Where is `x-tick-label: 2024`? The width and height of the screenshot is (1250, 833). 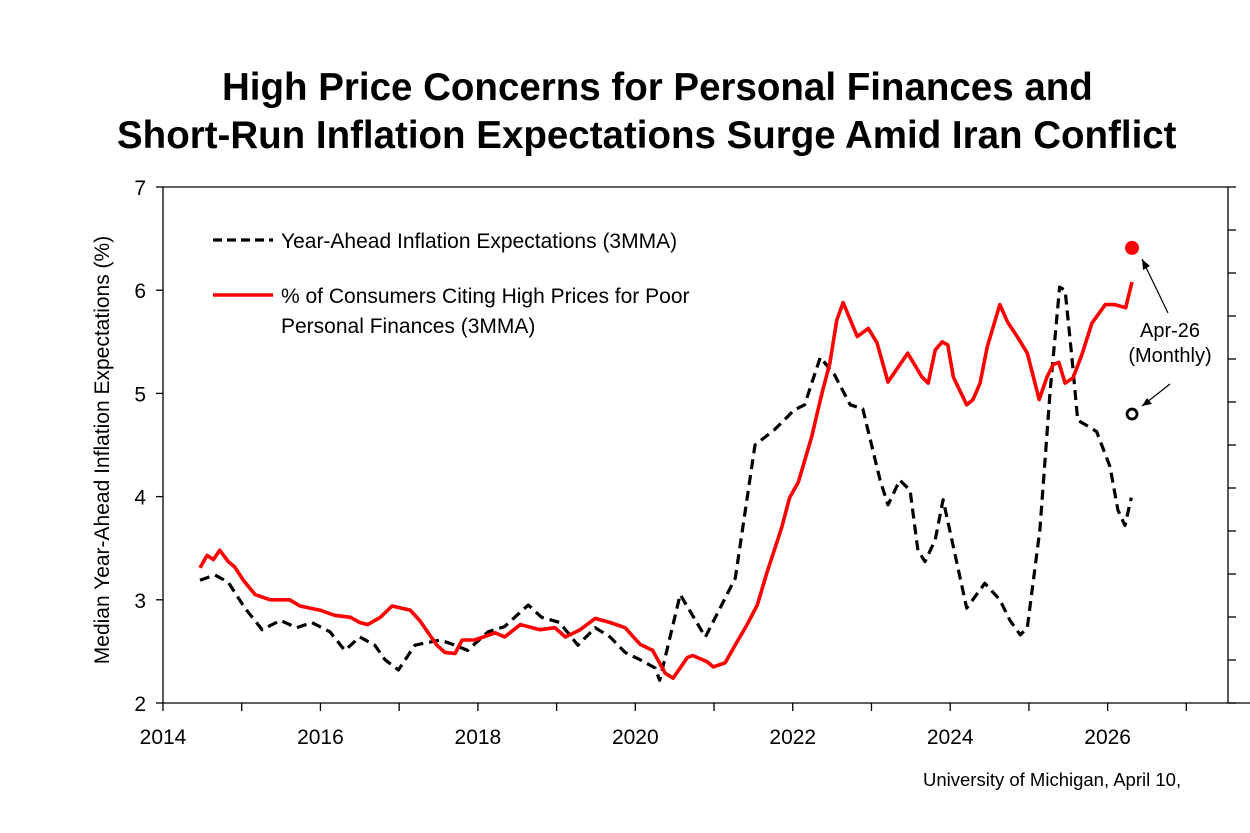 x-tick-label: 2024 is located at coordinates (950, 737).